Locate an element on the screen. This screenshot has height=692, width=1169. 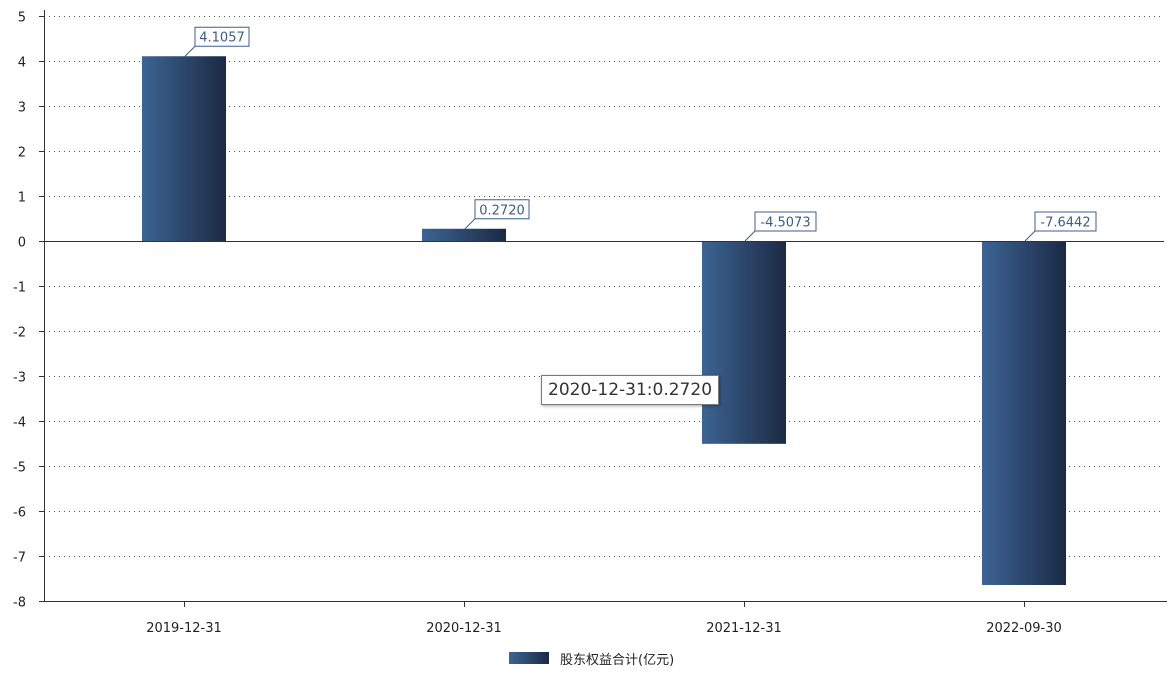
x-tick-label: 2021-12-31 is located at coordinates (744, 628).